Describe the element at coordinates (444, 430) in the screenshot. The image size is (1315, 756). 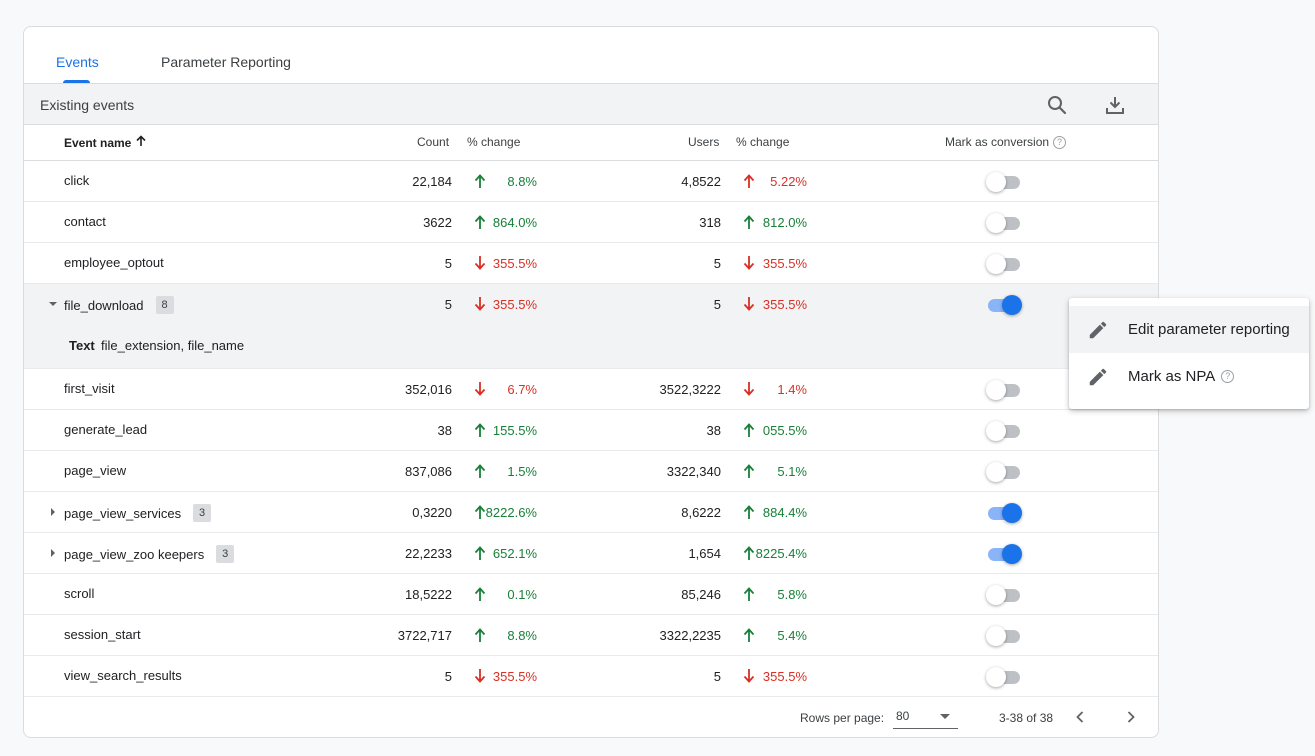
I see `count-value: 38` at that location.